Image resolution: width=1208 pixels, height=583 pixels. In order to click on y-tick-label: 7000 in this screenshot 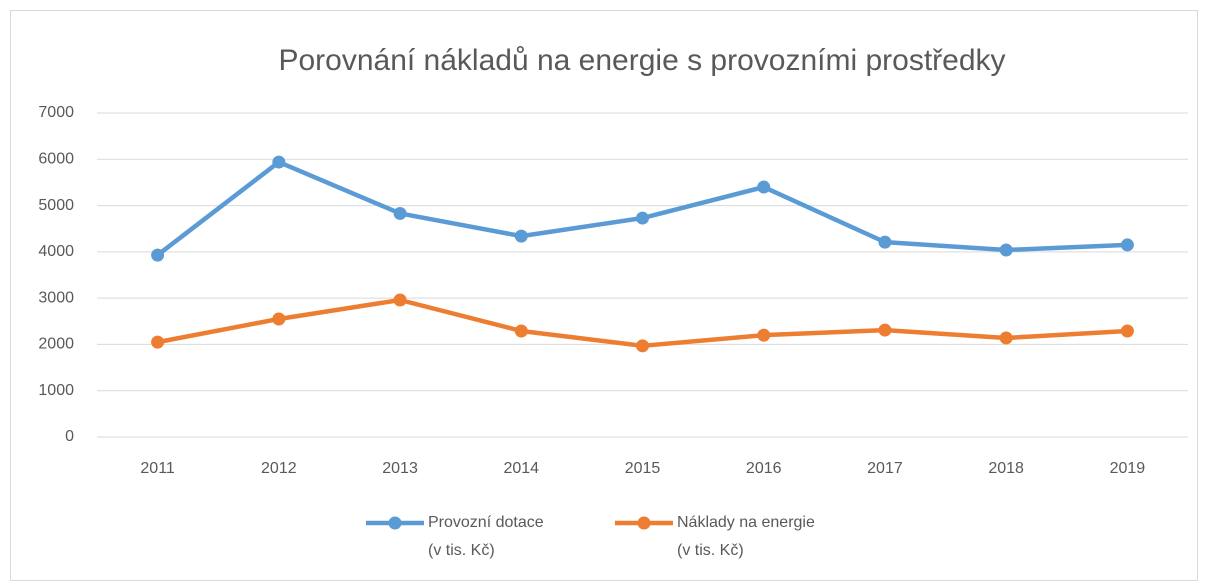, I will do `click(56, 112)`.